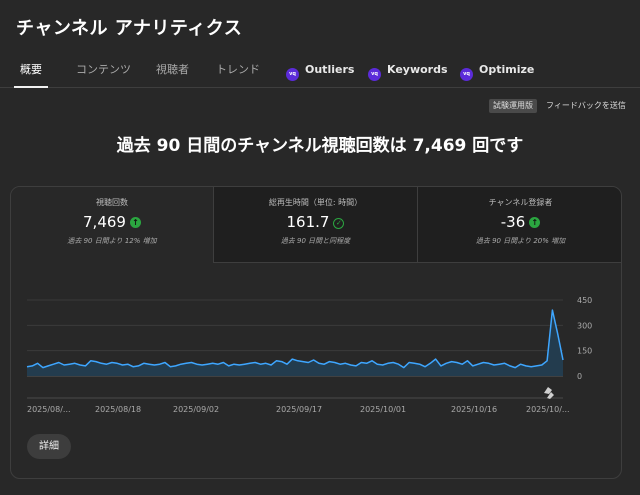 The height and width of the screenshot is (495, 640). I want to click on metric-label: チャンネル登録者, so click(520, 202).